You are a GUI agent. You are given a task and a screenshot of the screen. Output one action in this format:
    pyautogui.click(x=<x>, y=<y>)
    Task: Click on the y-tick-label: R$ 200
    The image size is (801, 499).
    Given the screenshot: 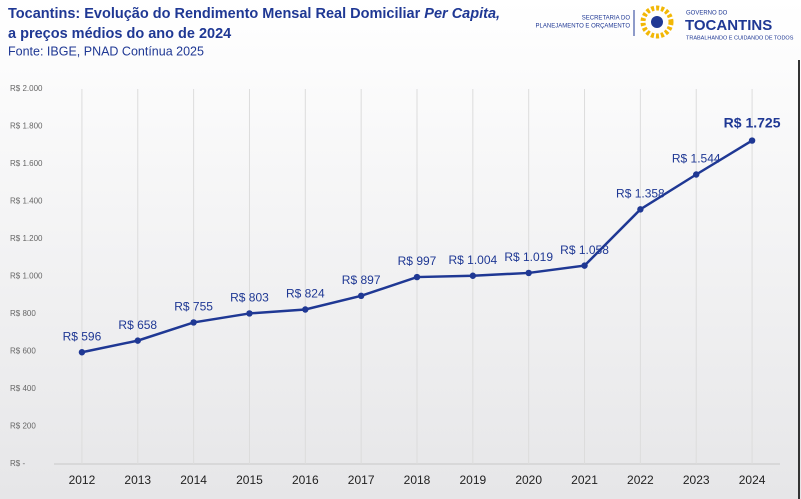 What is the action you would take?
    pyautogui.click(x=23, y=426)
    